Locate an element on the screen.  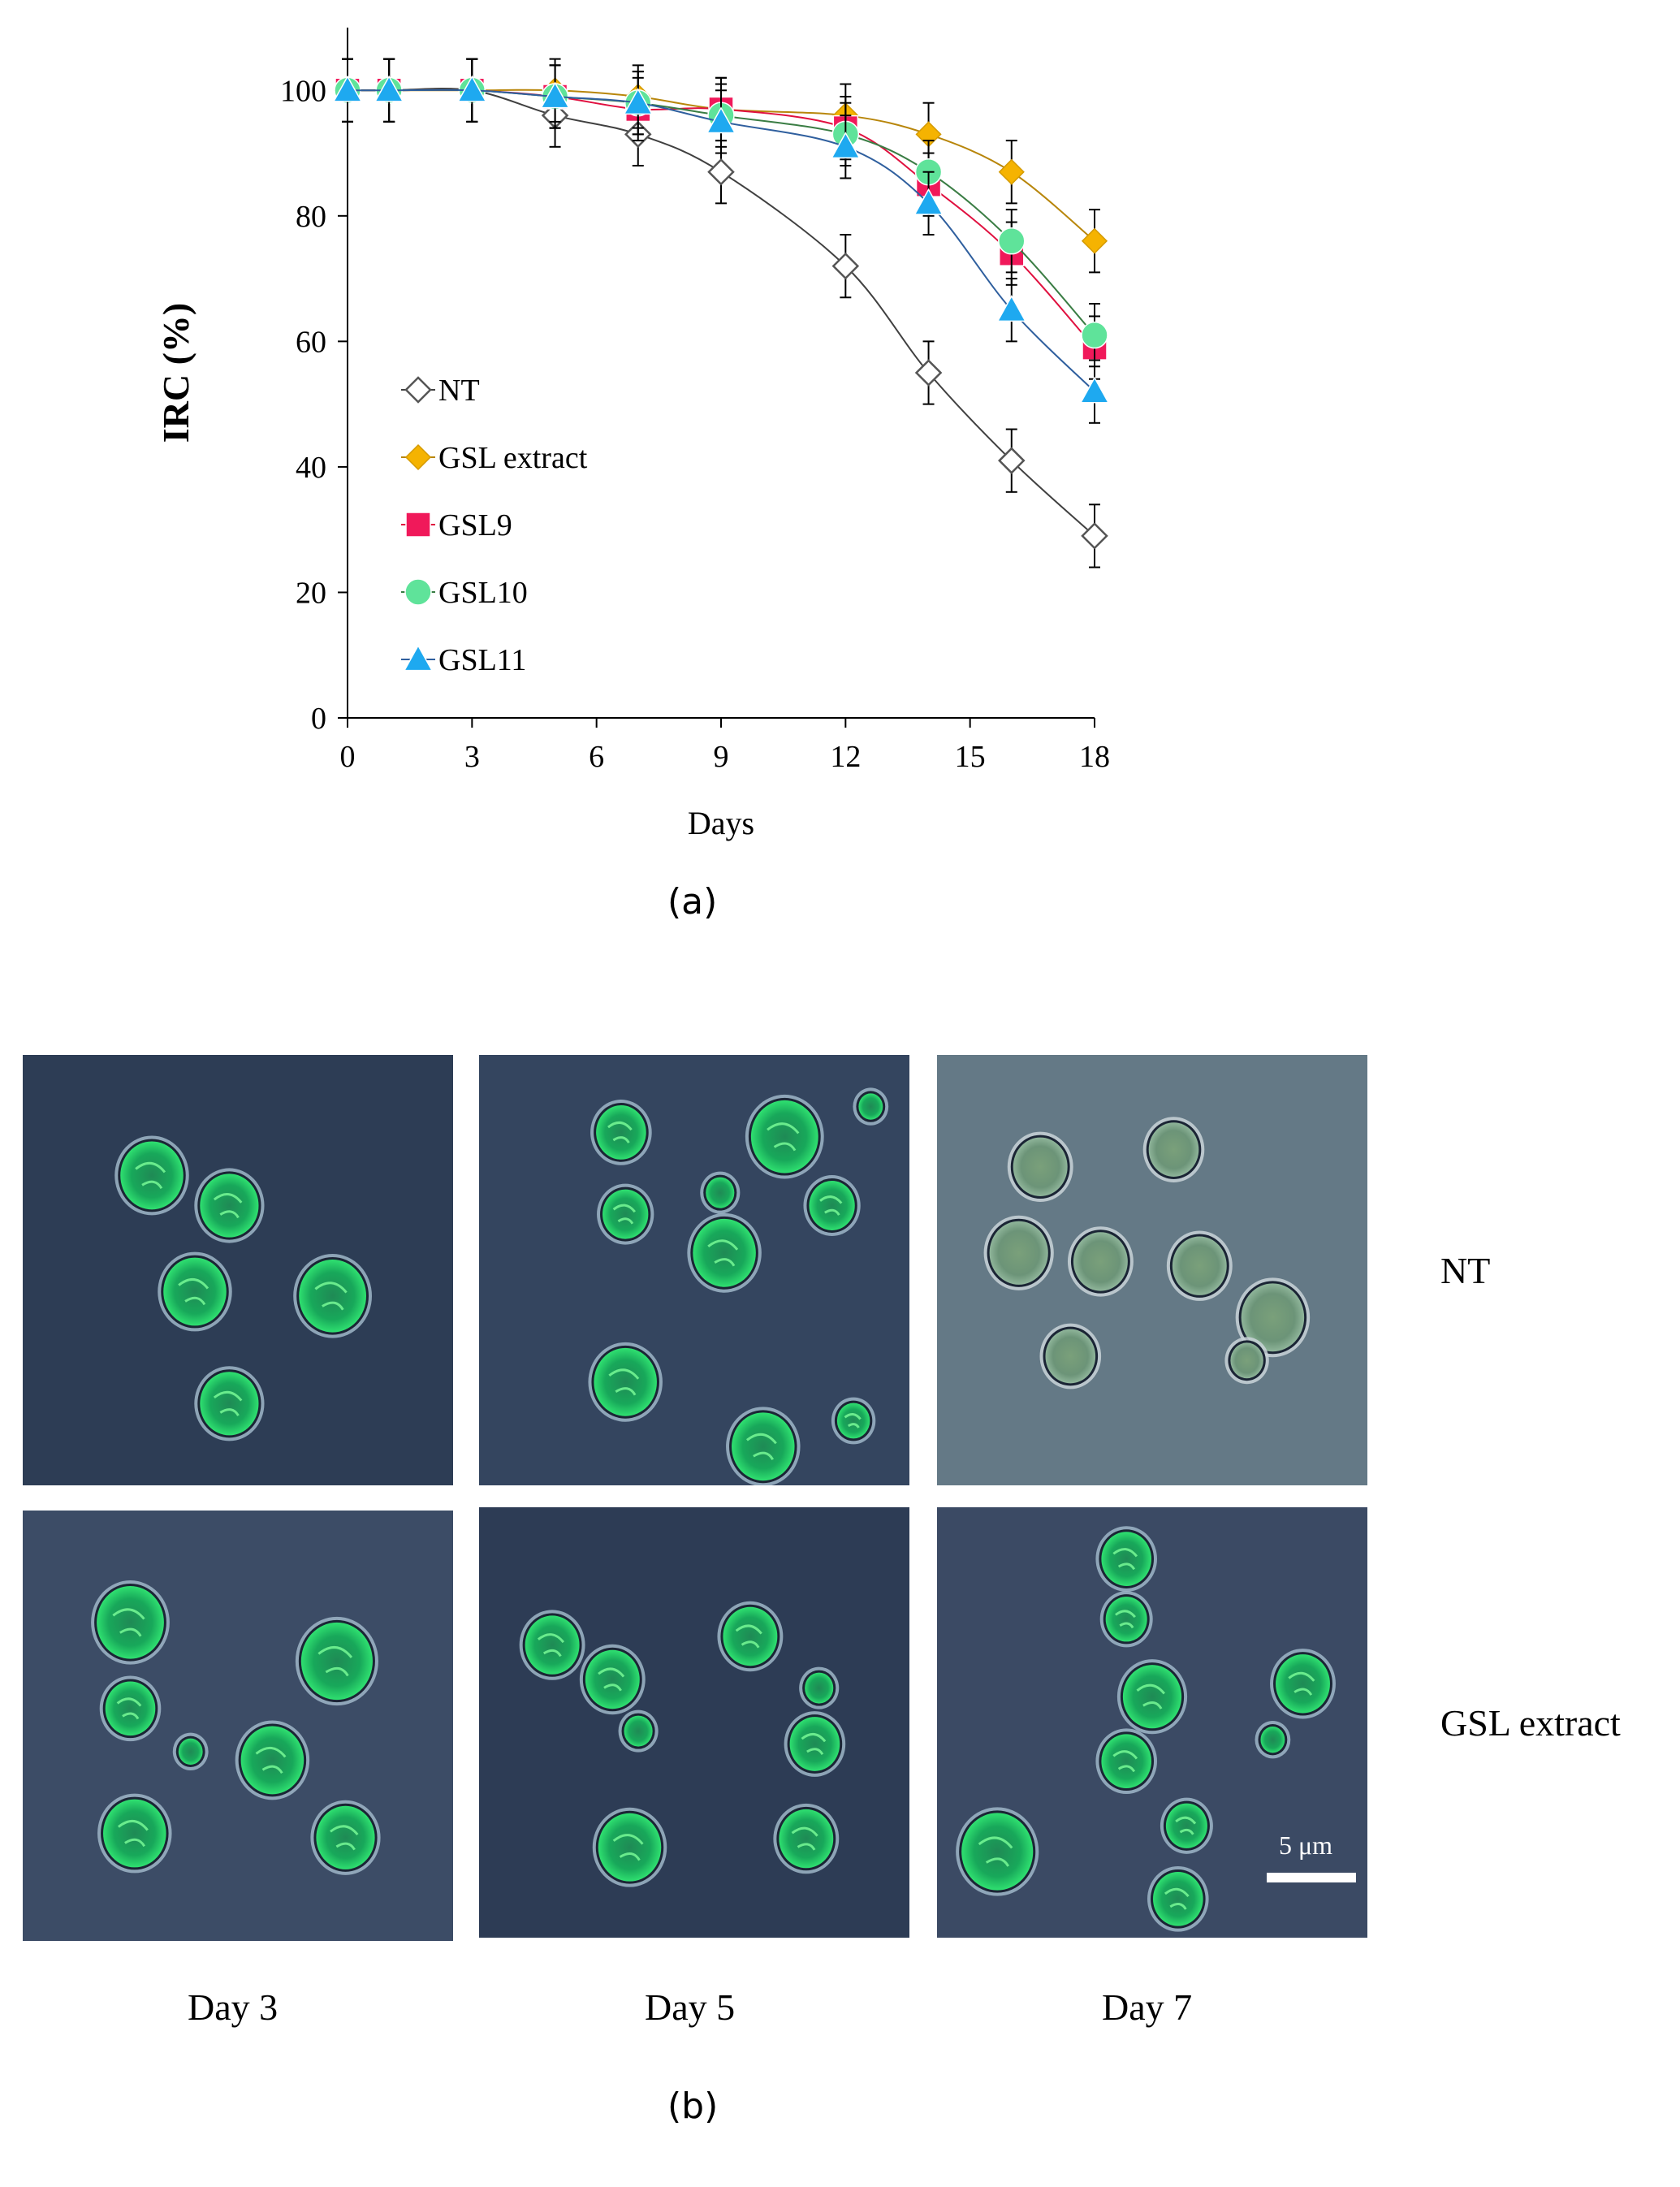
y-tick-label: 0 is located at coordinates (318, 719).